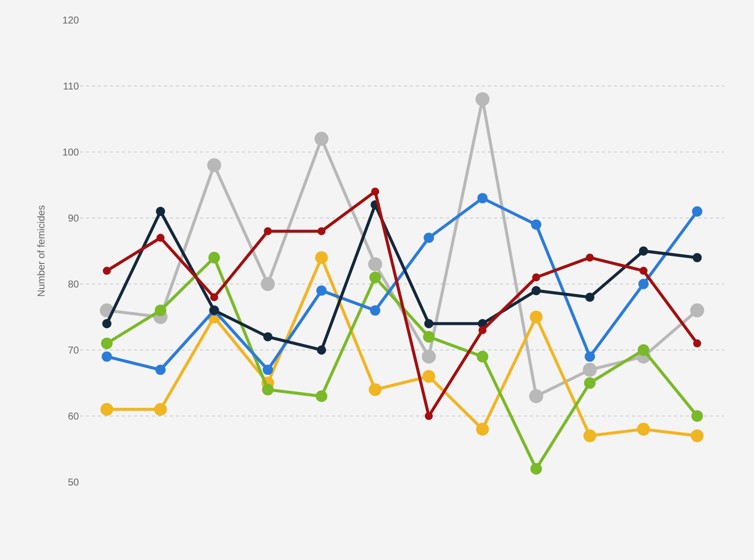 The width and height of the screenshot is (754, 560). Describe the element at coordinates (71, 153) in the screenshot. I see `y-tick-label: 100` at that location.